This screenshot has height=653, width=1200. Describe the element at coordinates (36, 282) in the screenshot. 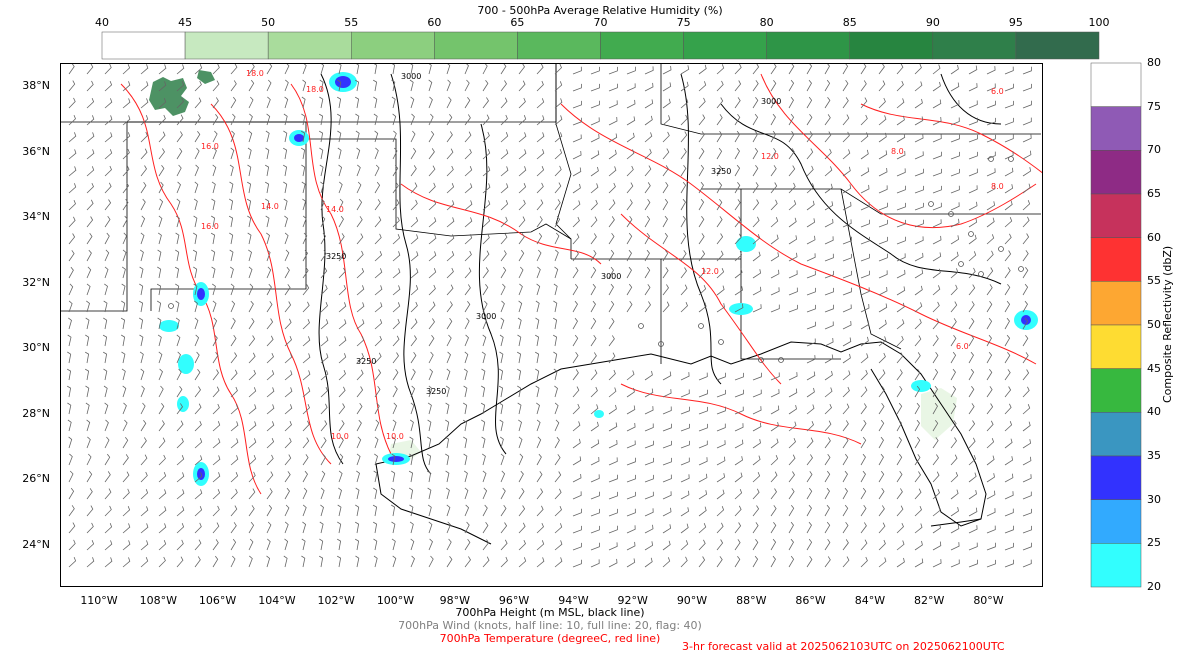

I see `latitude-label: 32°N` at that location.